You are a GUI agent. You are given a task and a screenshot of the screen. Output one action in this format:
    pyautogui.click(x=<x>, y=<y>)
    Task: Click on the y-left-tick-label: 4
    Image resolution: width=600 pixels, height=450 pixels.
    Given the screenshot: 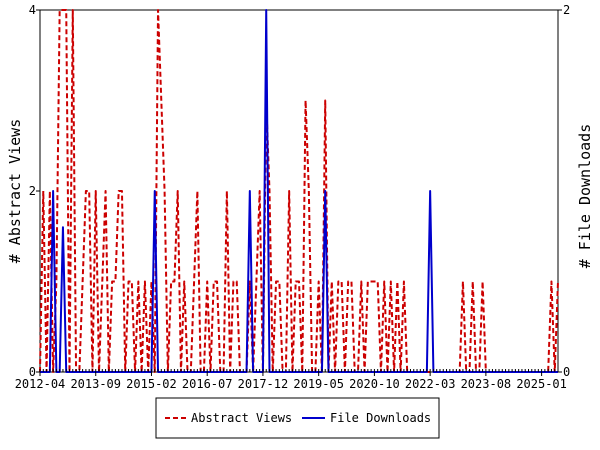 What is the action you would take?
    pyautogui.click(x=32, y=10)
    